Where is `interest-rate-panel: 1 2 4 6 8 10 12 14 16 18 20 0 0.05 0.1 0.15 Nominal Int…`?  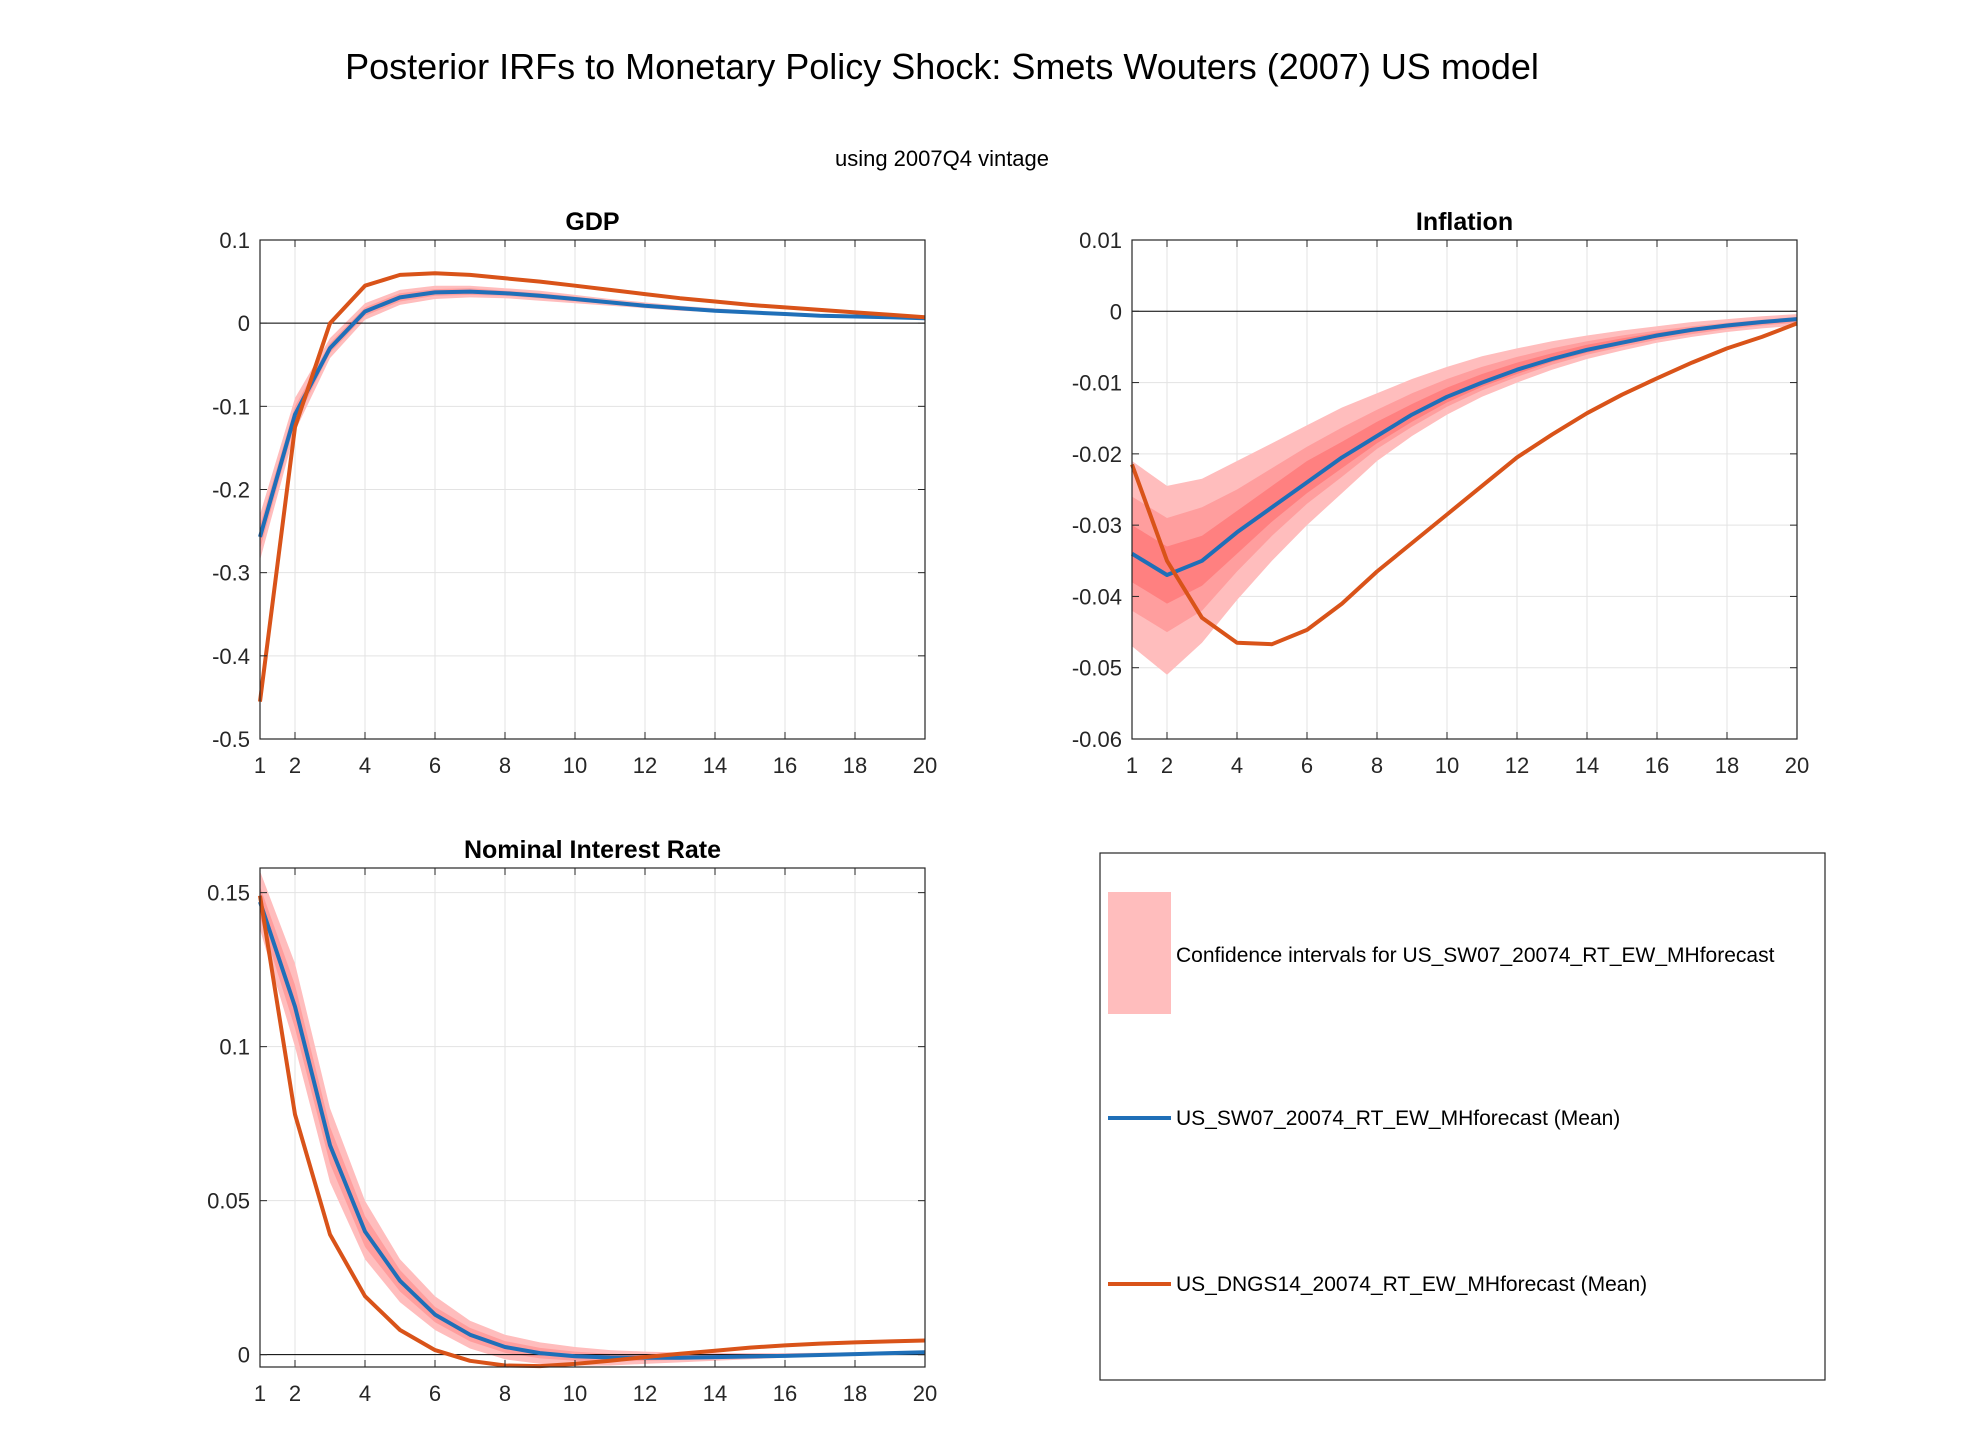
interest-rate-panel: 1 2 4 6 8 10 12 14 16 18 20 0 0.05 0.1 0.15 Nominal Int… is located at coordinates (572, 1121).